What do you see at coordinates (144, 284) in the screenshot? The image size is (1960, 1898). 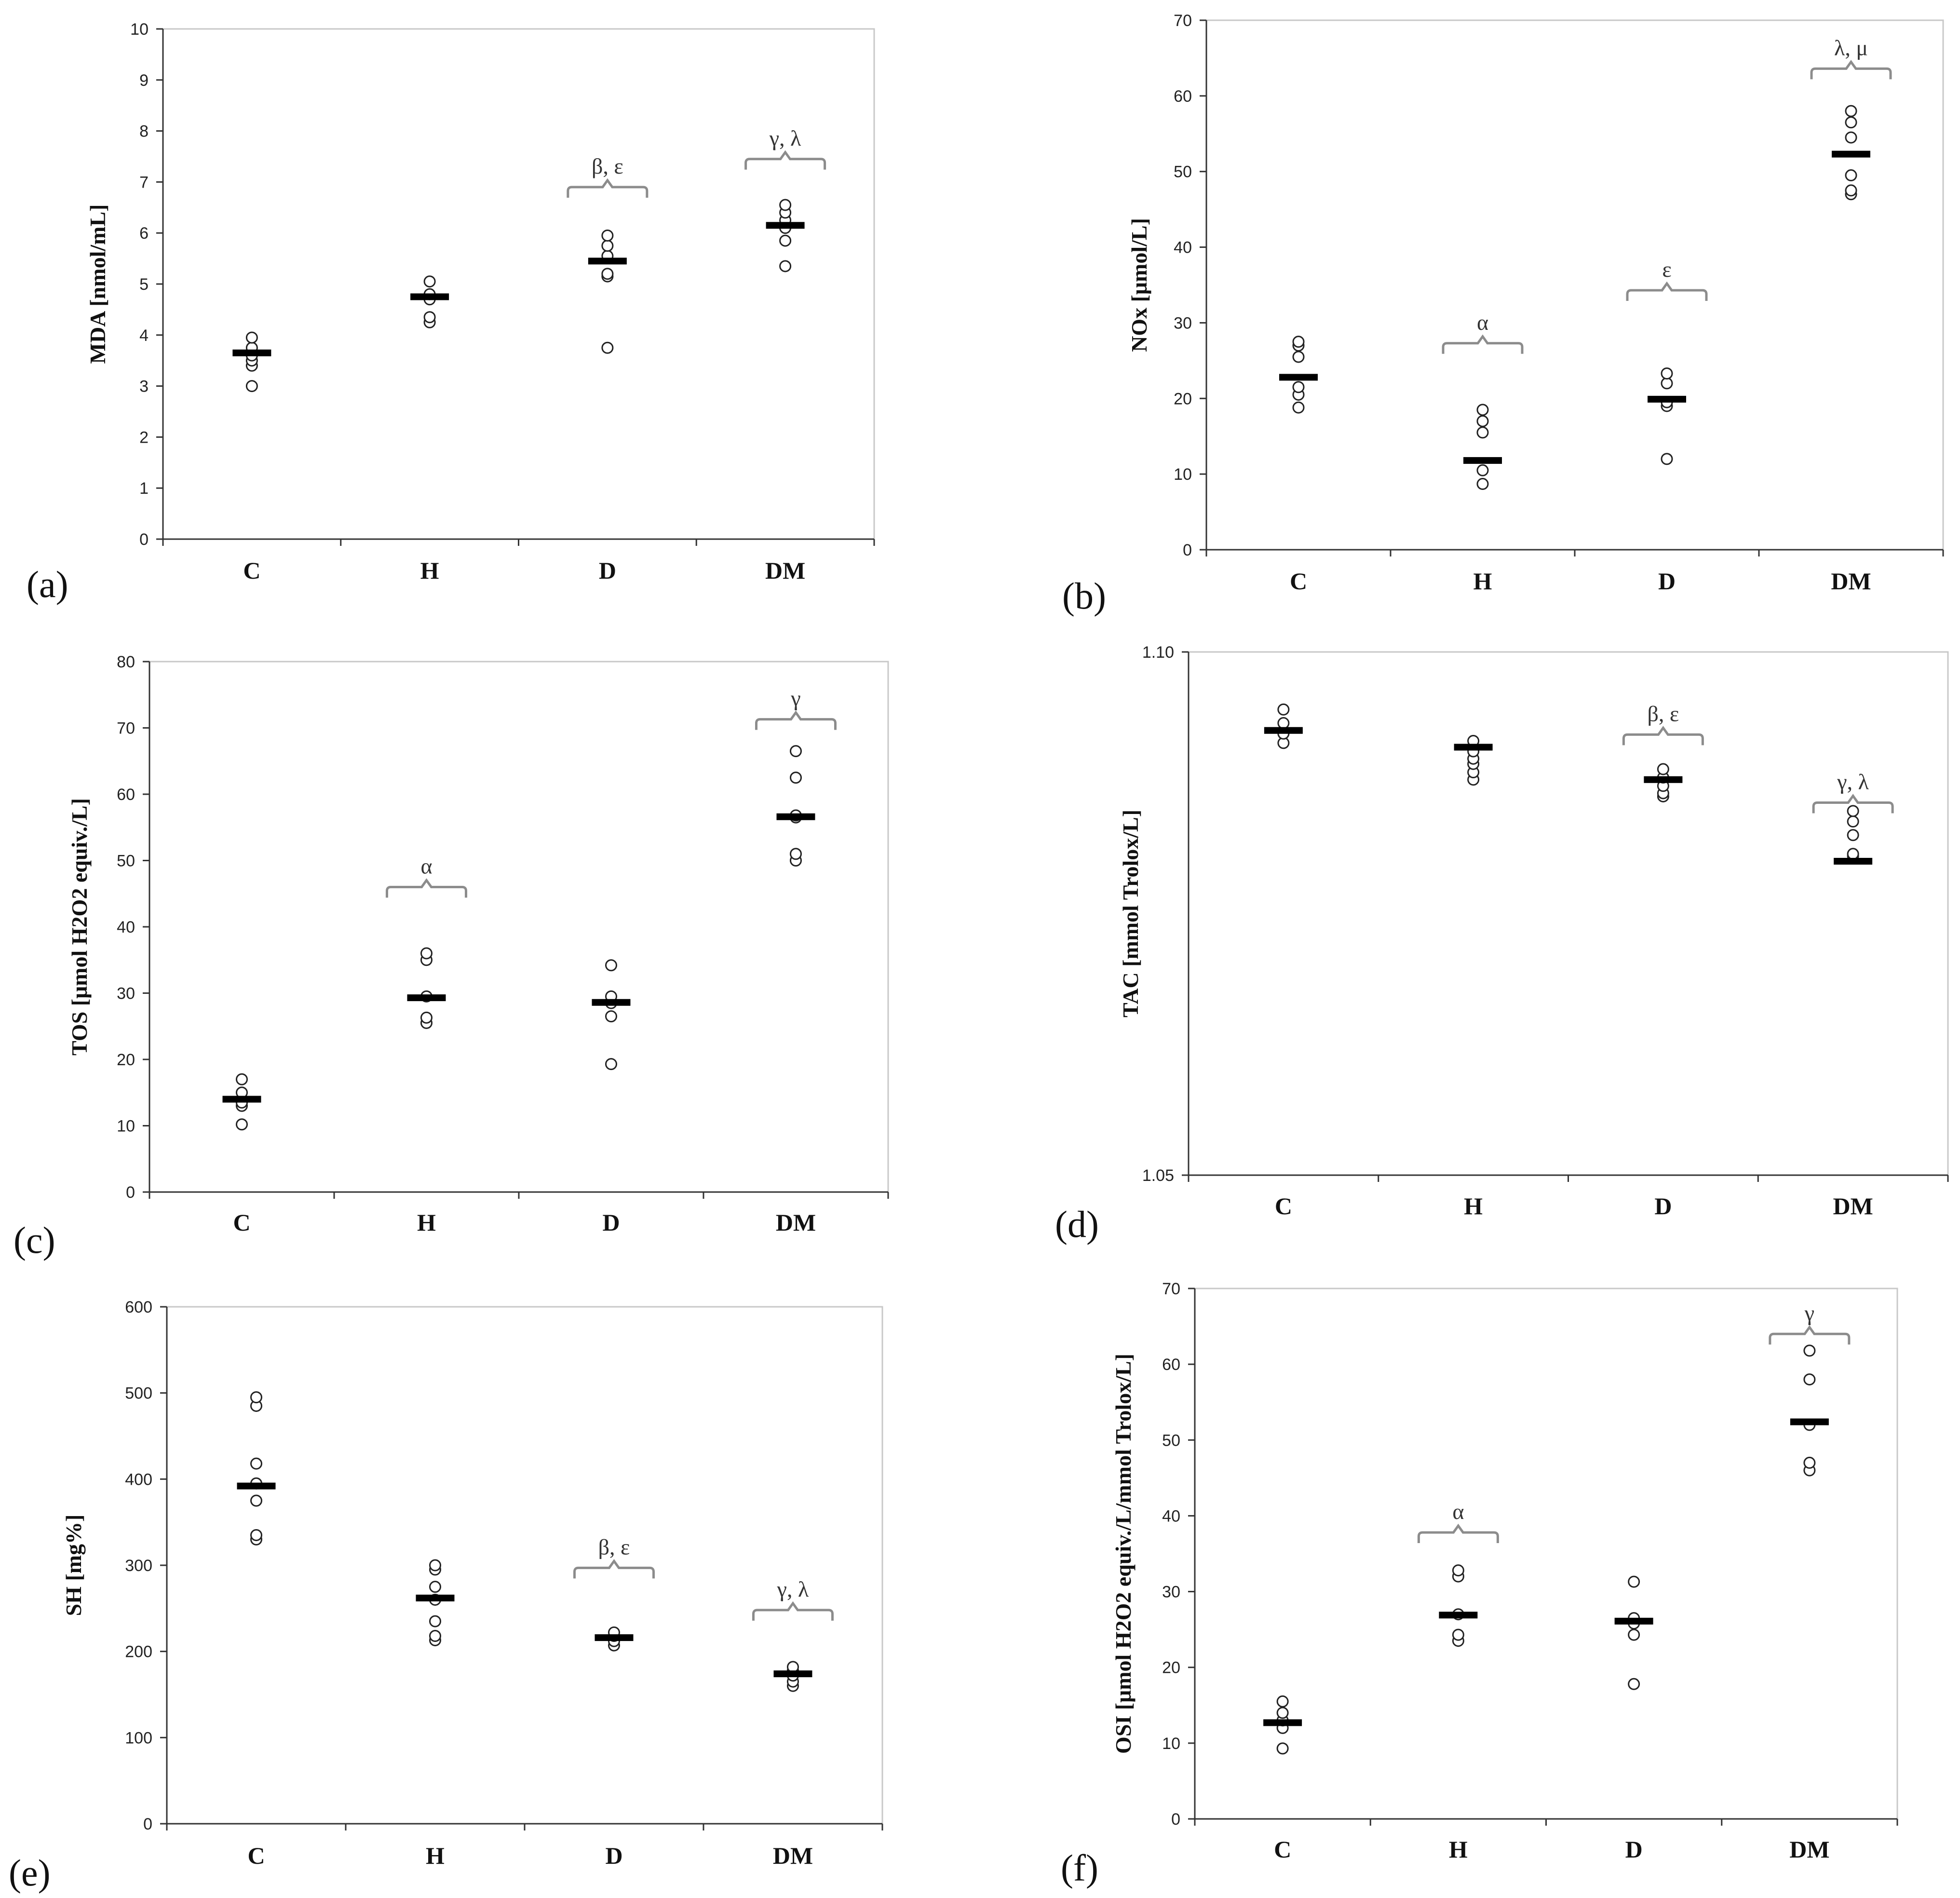 I see `y-tick-label: 5` at bounding box center [144, 284].